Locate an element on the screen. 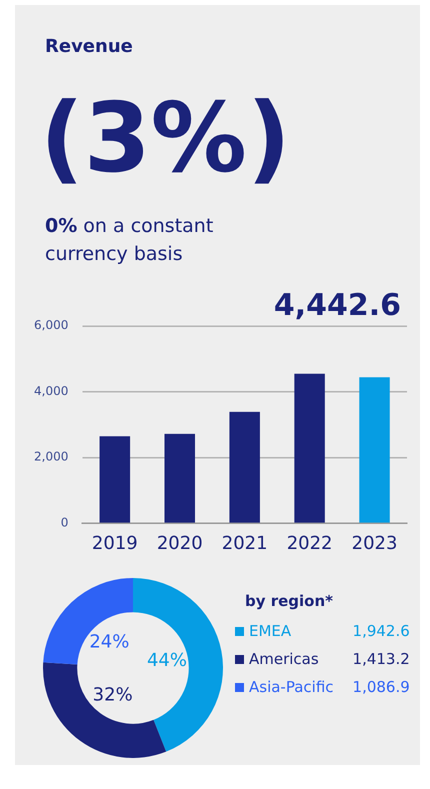 Image resolution: width=430 pixels, height=789 pixels. y-tick-label: 4,000 is located at coordinates (51, 391).